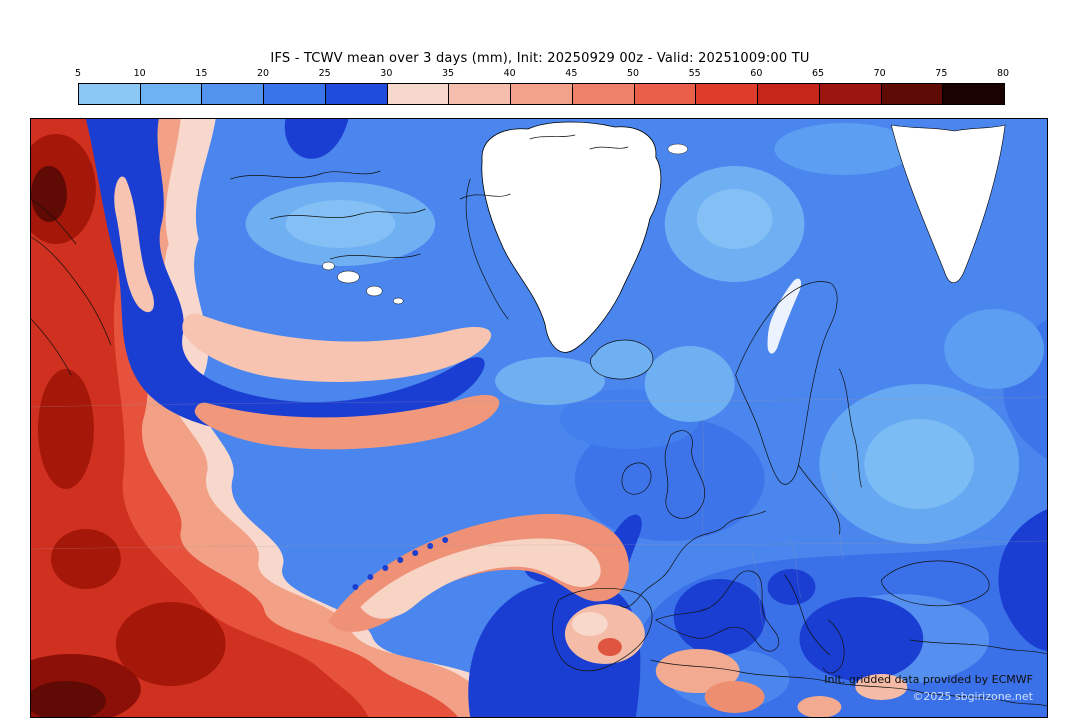 Image resolution: width=1080 pixels, height=718 pixels. I want to click on colorbar-tick: 30, so click(386, 73).